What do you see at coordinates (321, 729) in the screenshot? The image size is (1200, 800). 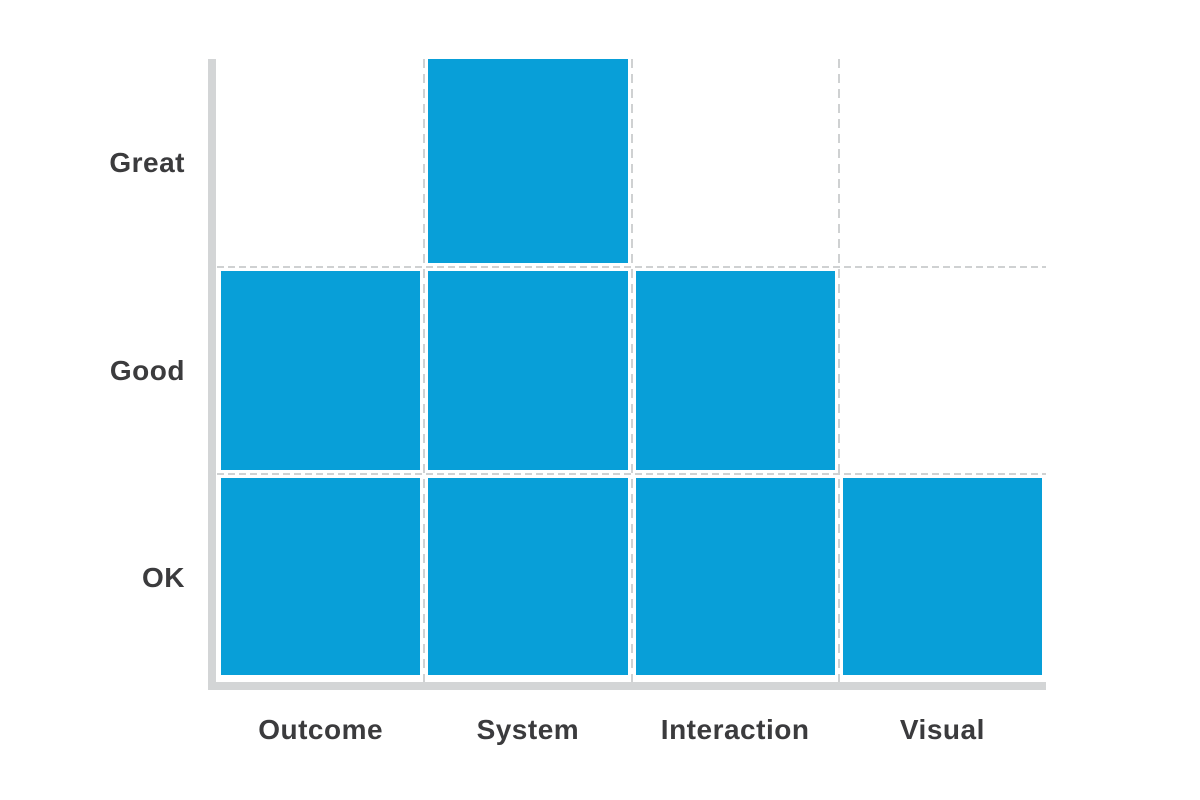 I see `x-tick-outcome: Outcome` at bounding box center [321, 729].